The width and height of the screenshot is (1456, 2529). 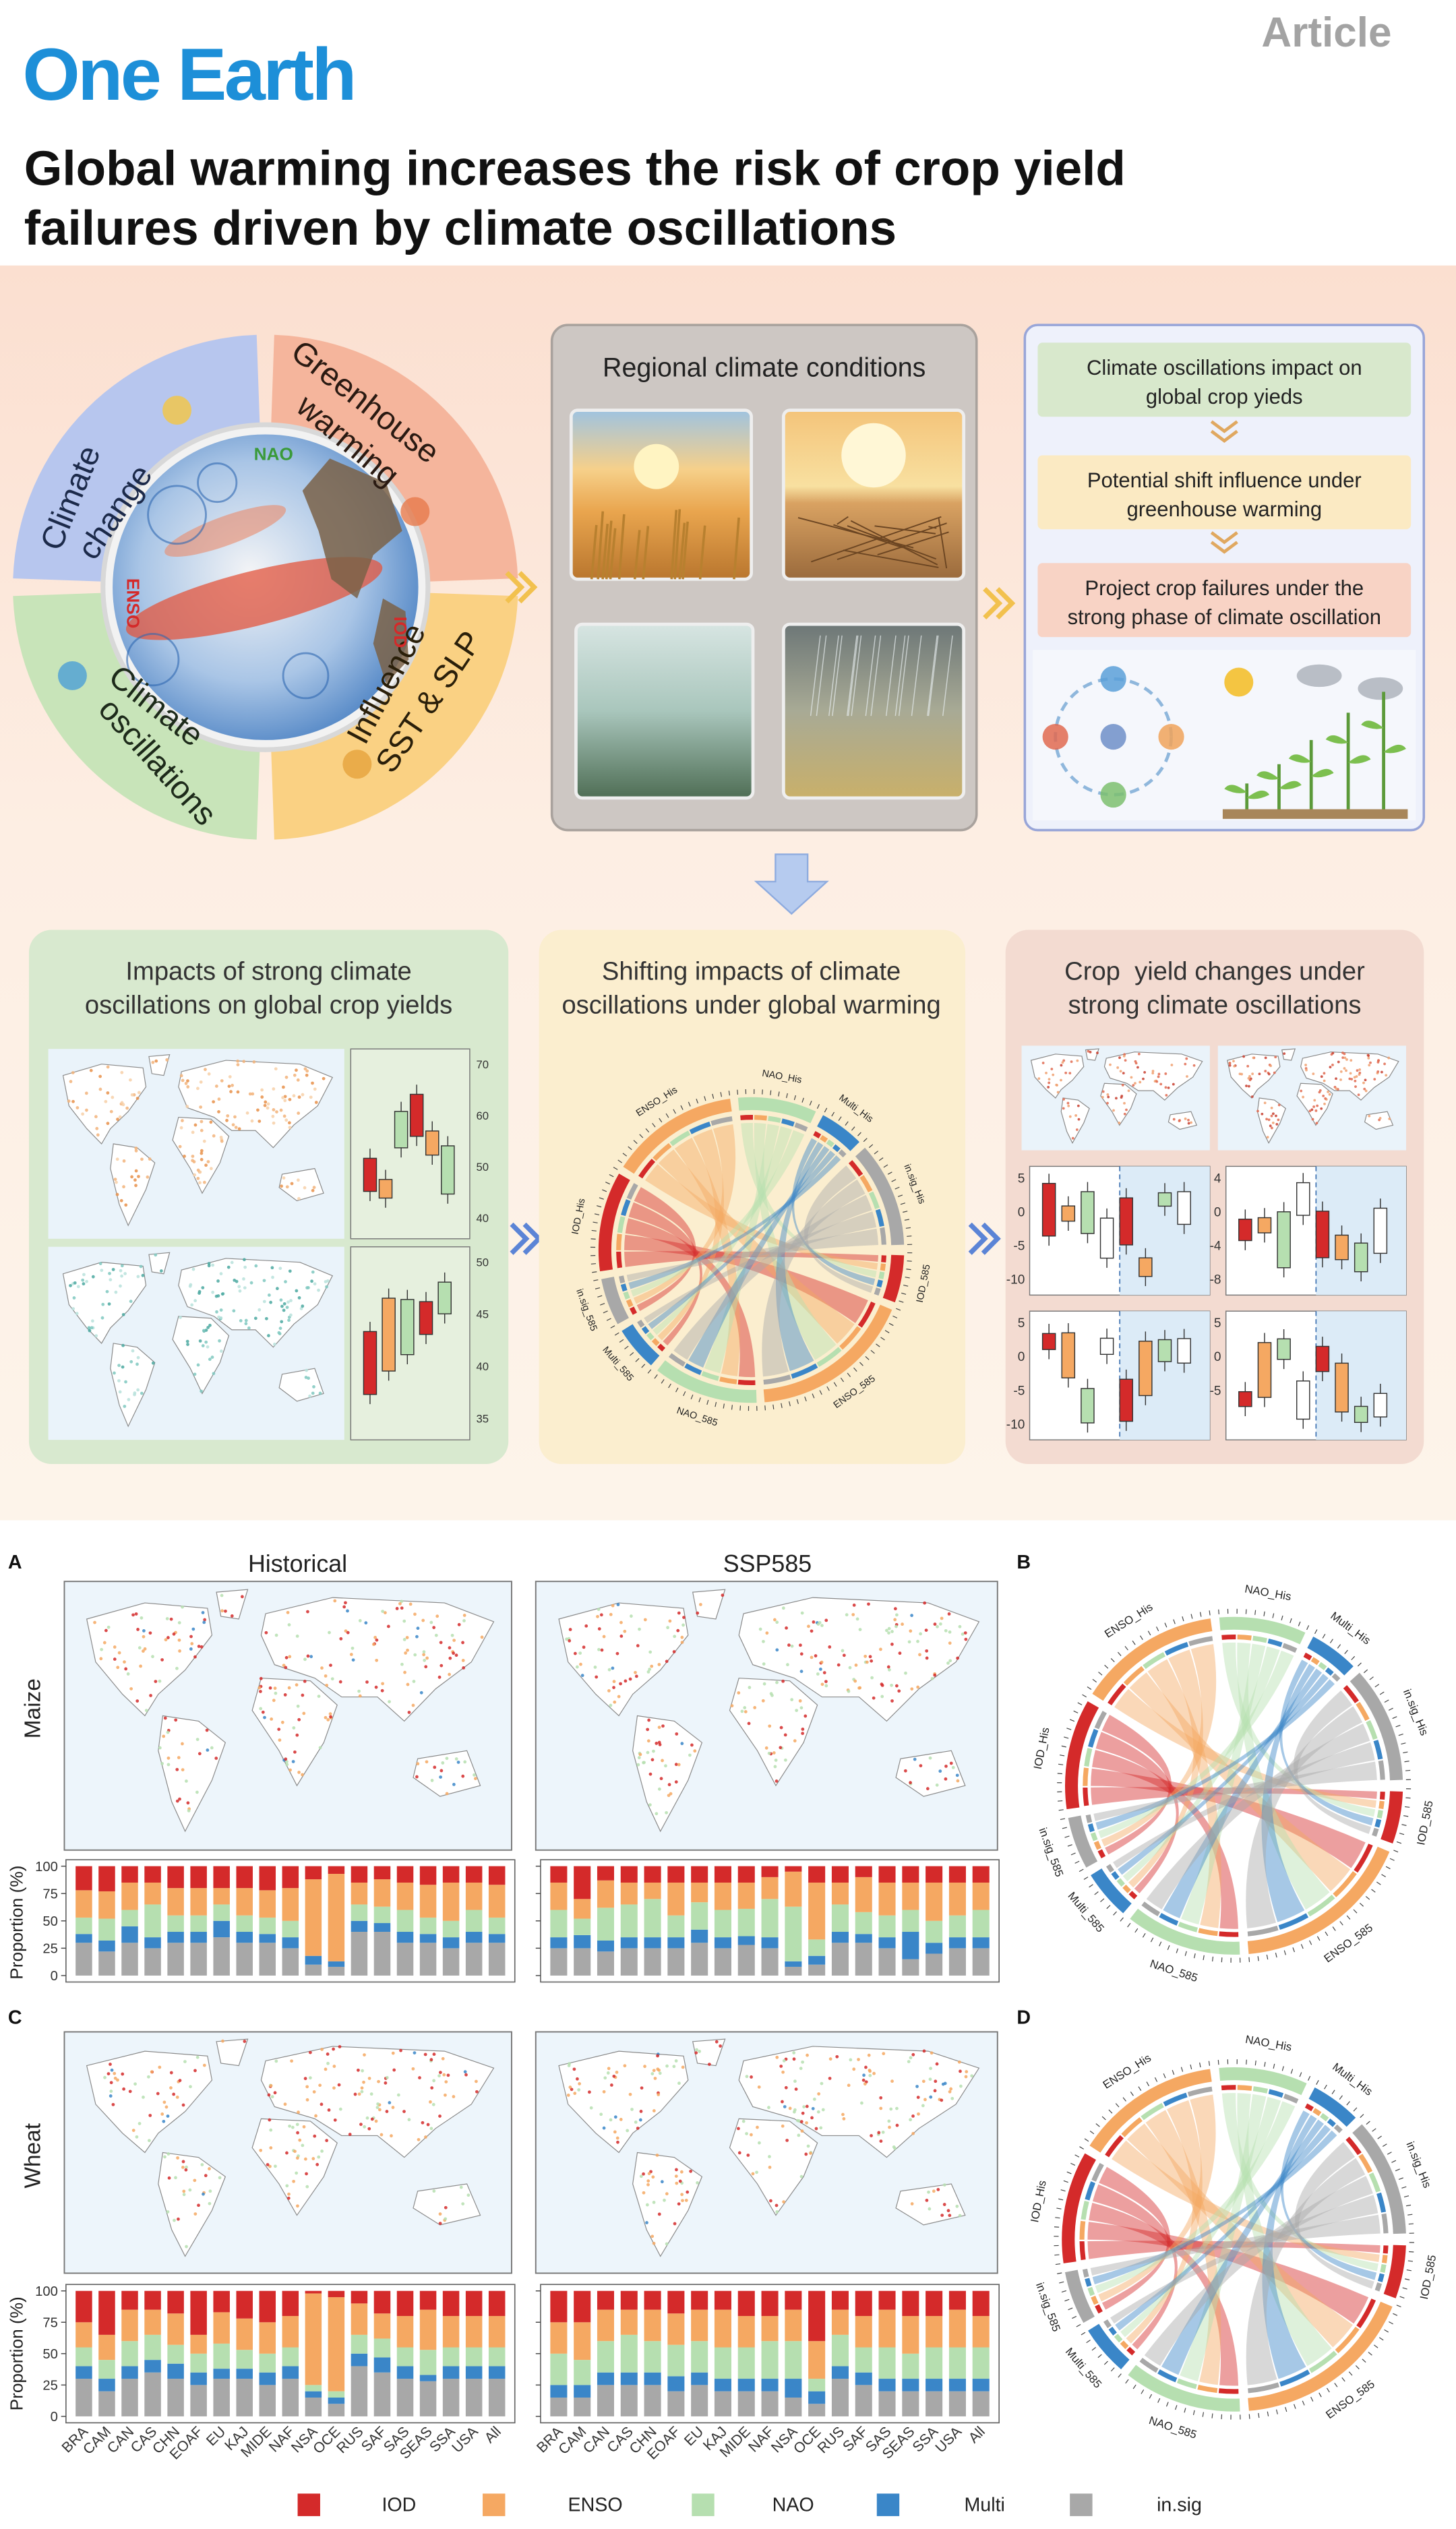 What do you see at coordinates (1081, 2504) in the screenshot?
I see `legend-swatch` at bounding box center [1081, 2504].